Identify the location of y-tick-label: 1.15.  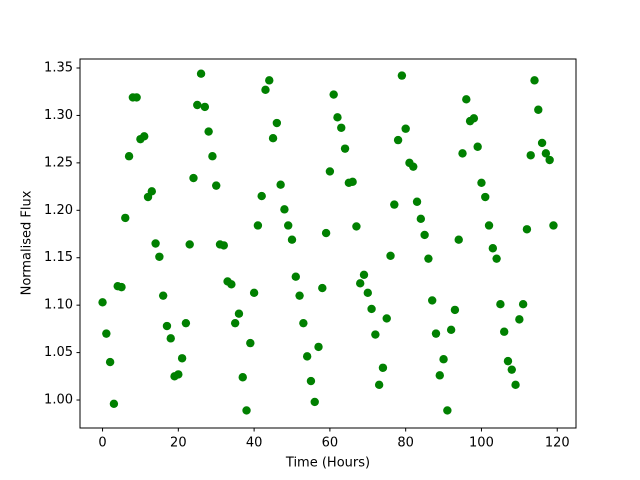
(58, 257).